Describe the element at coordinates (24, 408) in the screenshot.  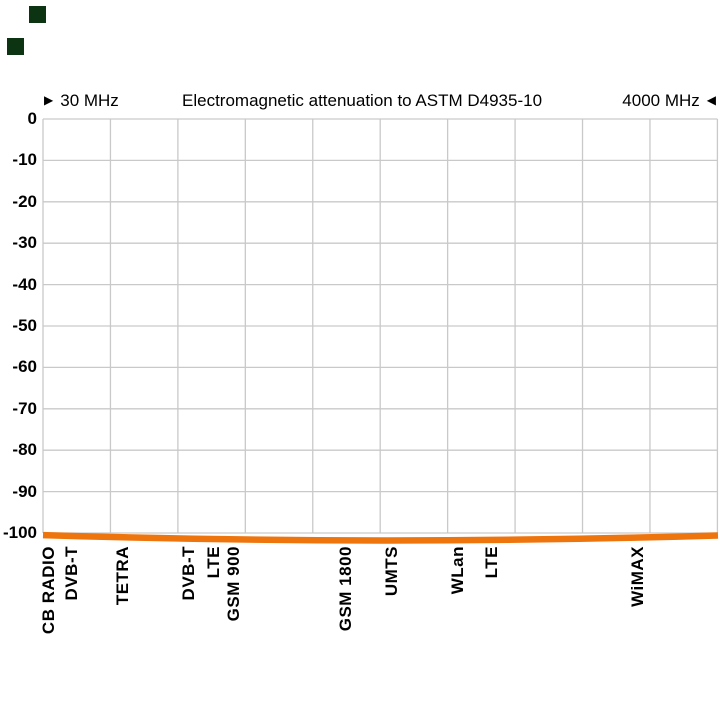
I see `y-tick-label: -70` at that location.